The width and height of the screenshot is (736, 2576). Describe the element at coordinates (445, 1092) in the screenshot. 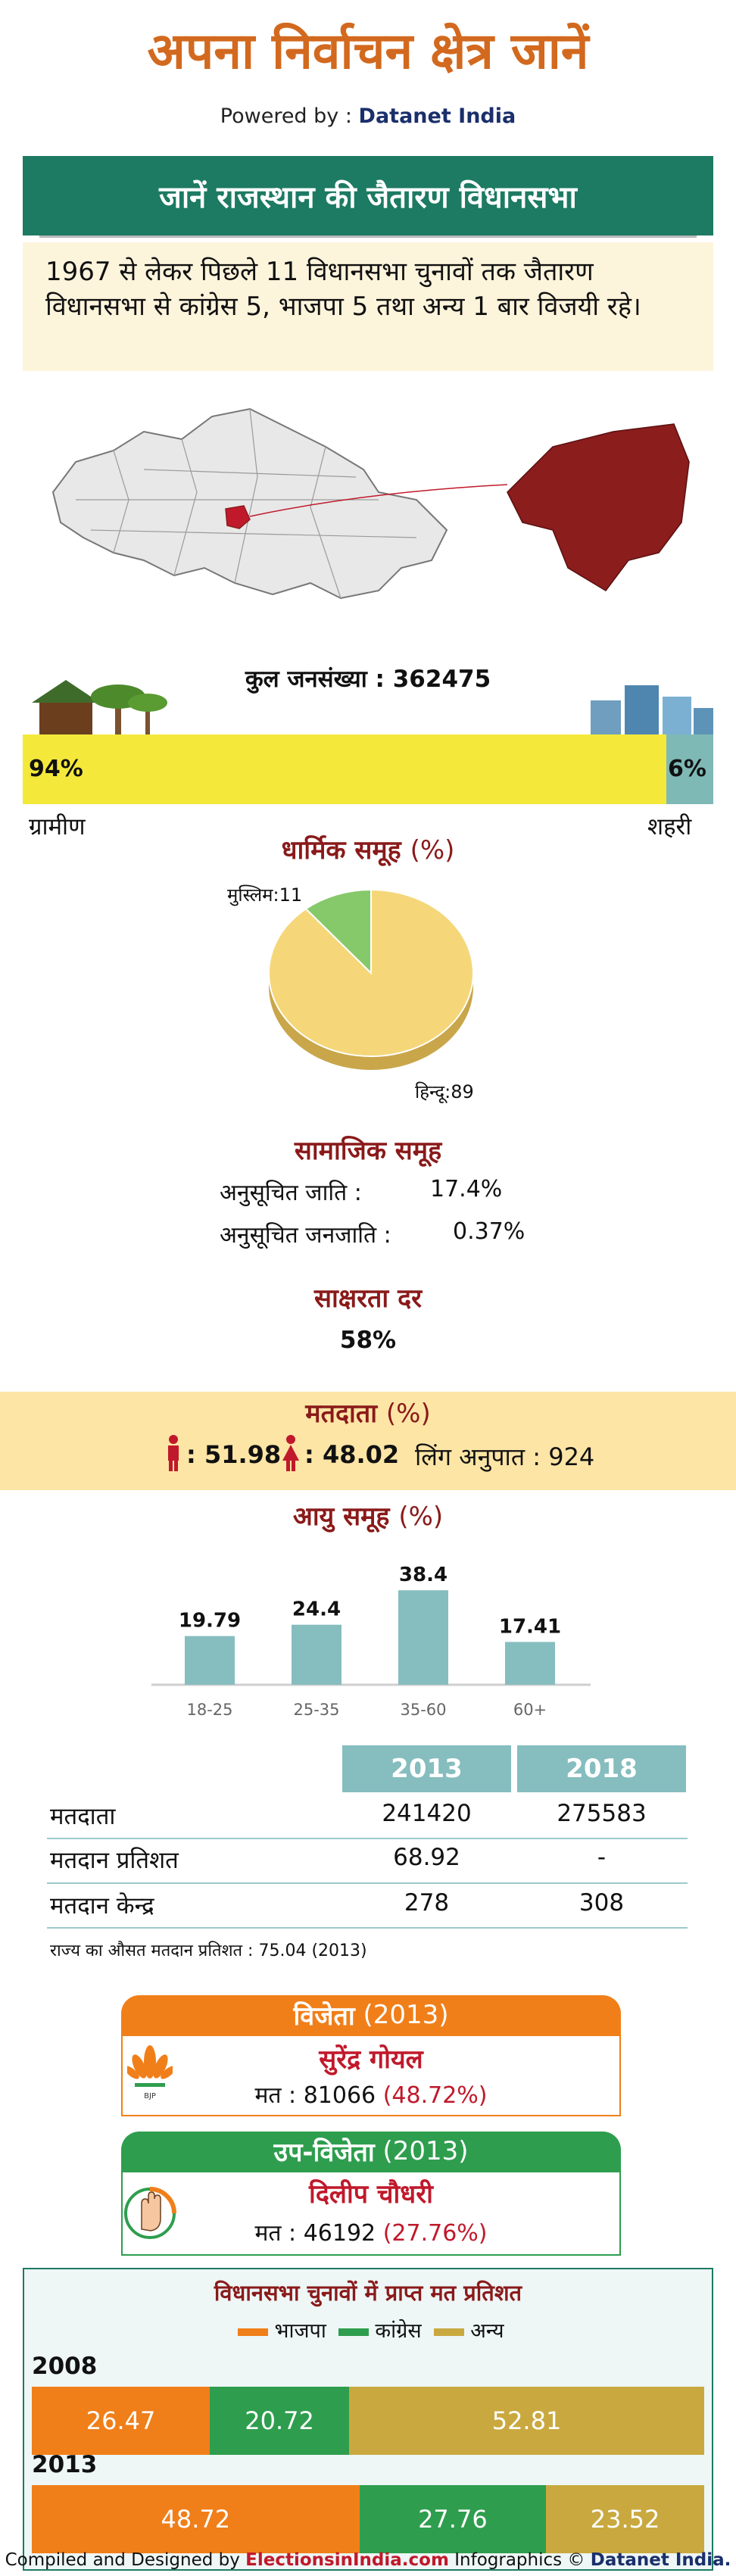

I see `pie-label-hindu: हिन्दू:89` at that location.